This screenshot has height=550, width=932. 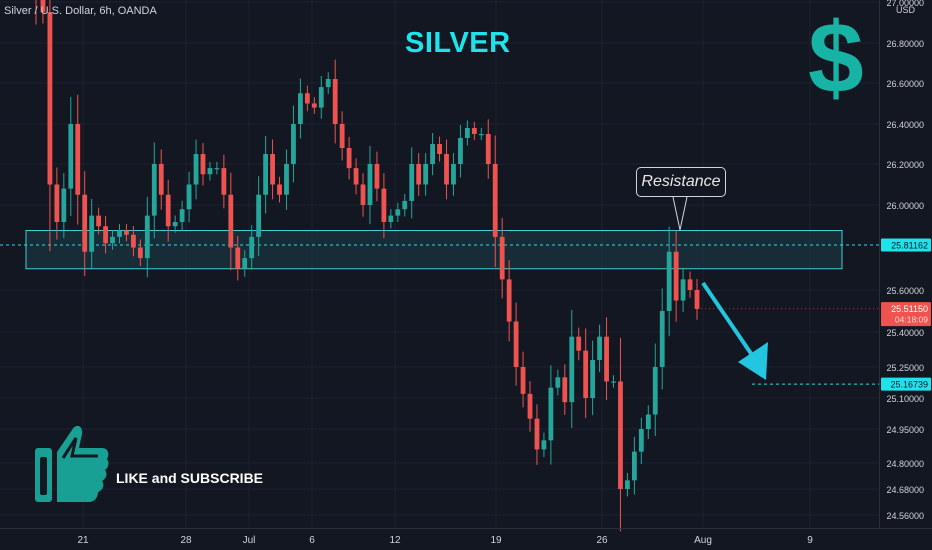 What do you see at coordinates (905, 368) in the screenshot?
I see `y-tick-label: 25.25000` at bounding box center [905, 368].